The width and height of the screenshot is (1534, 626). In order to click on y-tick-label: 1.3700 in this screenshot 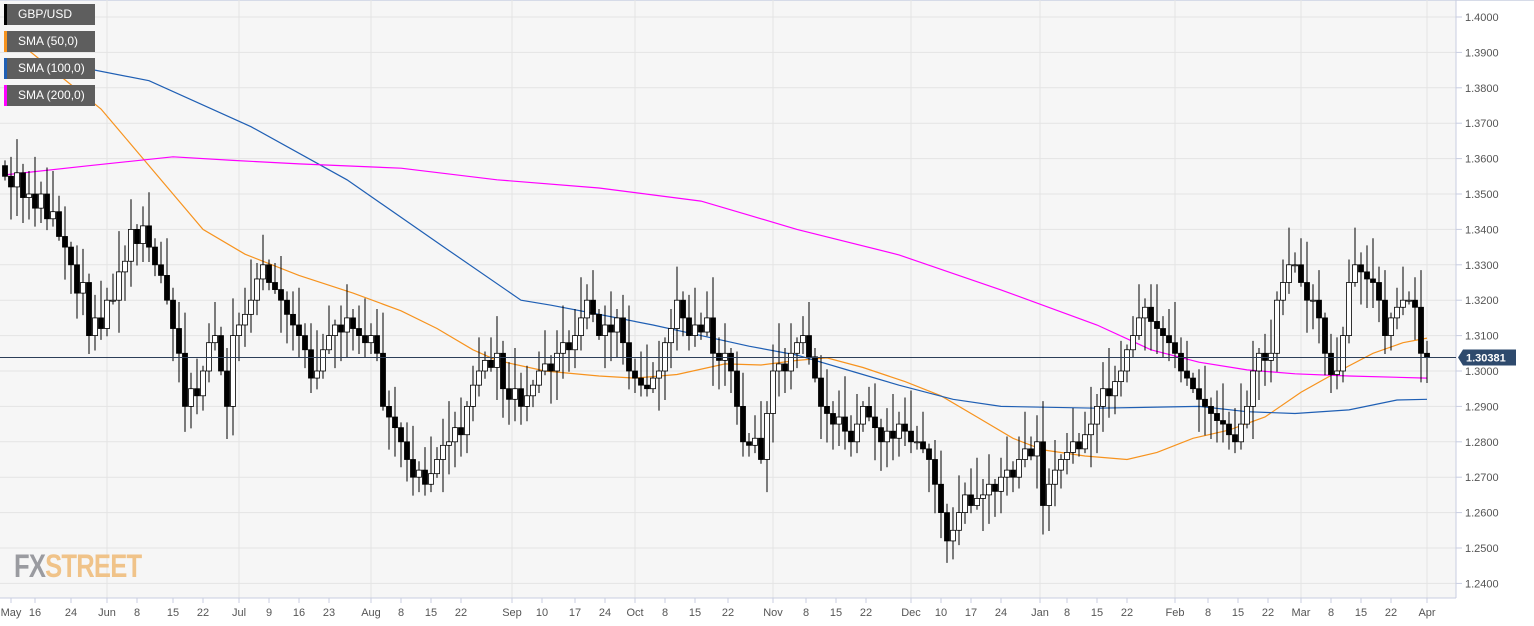, I will do `click(1482, 124)`.